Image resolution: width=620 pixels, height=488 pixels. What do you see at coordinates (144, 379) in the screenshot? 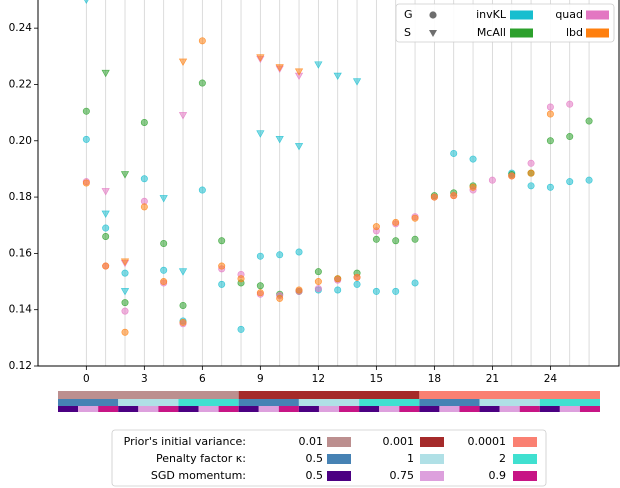
I see `x-tick-label: 3` at bounding box center [144, 379].